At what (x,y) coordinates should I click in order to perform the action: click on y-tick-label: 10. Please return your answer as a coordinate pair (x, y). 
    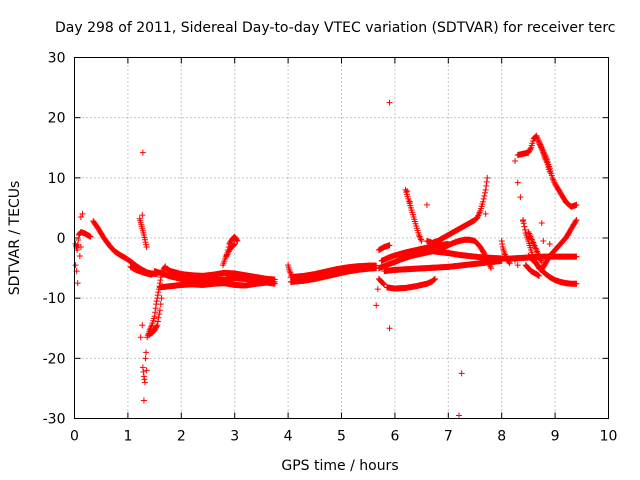
    Looking at the image, I should click on (57, 179).